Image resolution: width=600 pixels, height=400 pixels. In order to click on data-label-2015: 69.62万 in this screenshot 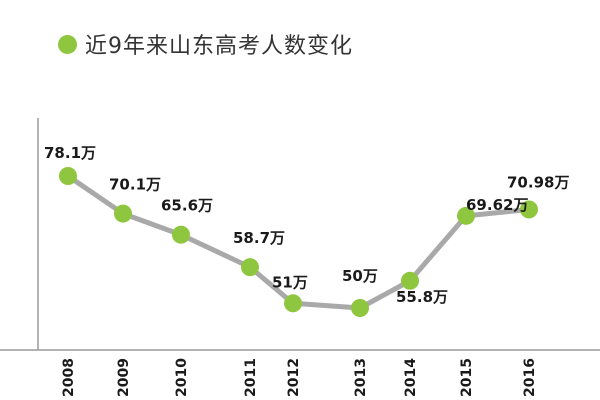, I will do `click(497, 205)`.